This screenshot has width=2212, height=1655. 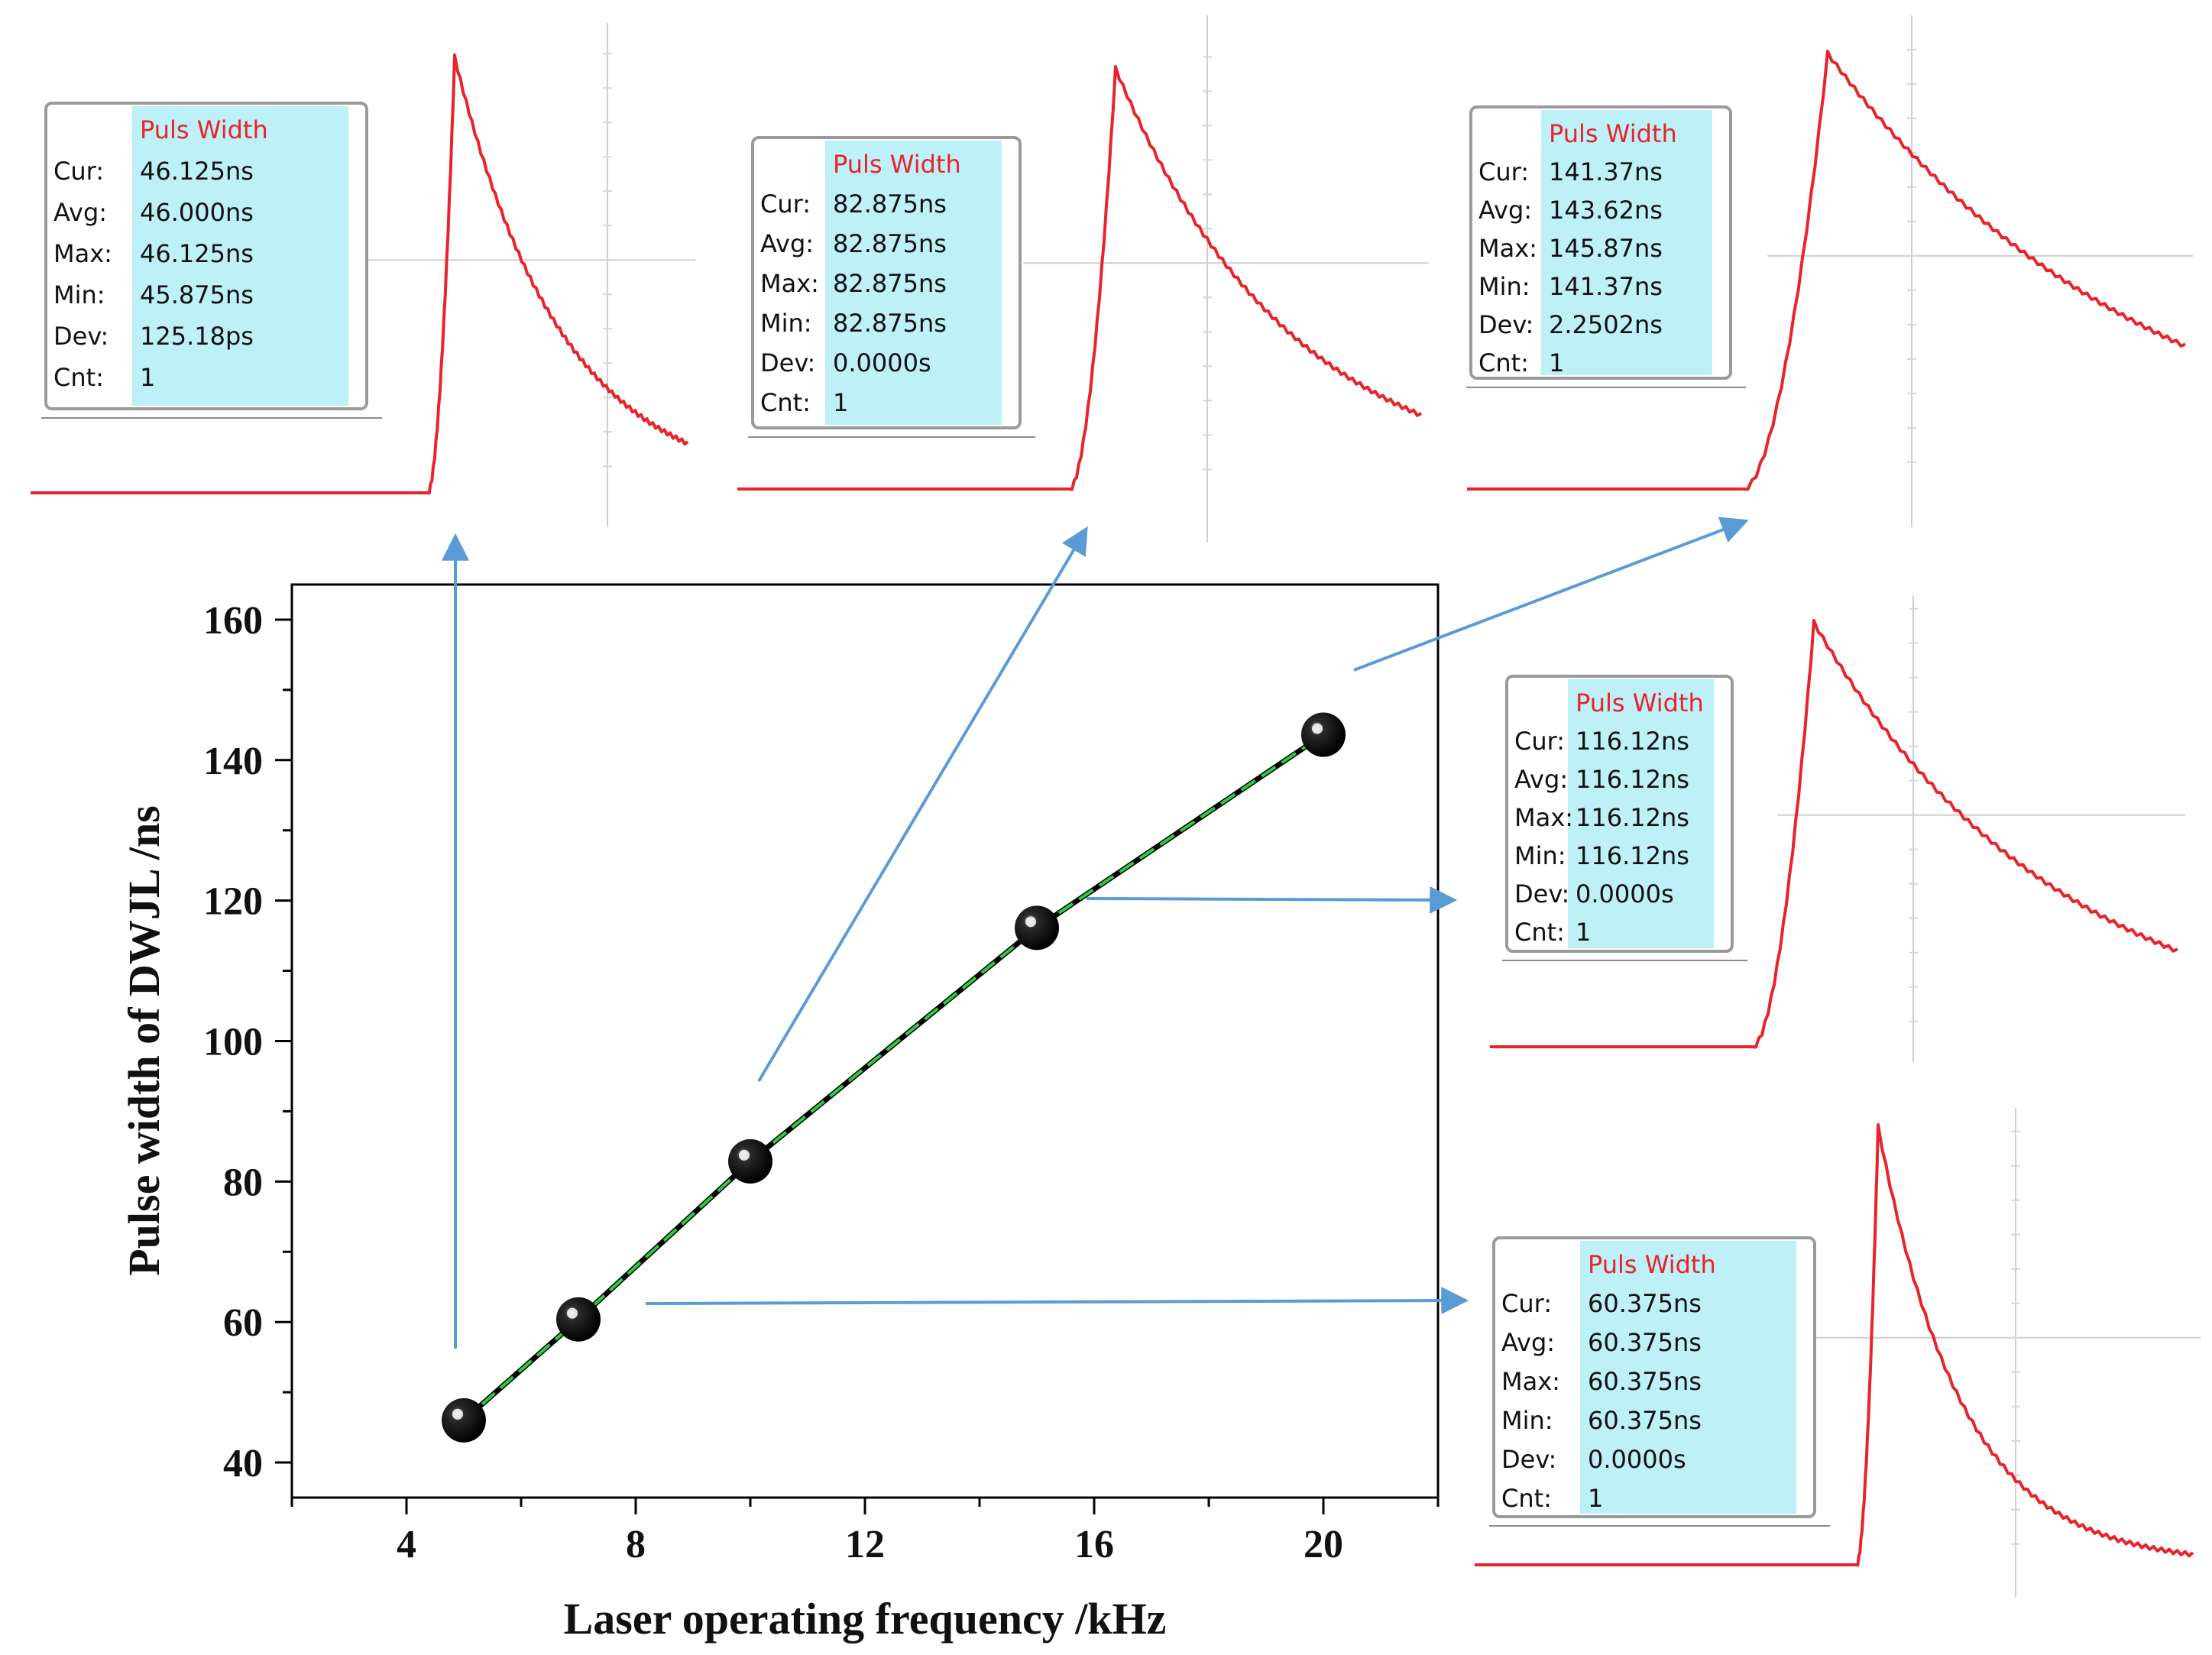 I want to click on x-tick-label: 16, so click(x=1094, y=1544).